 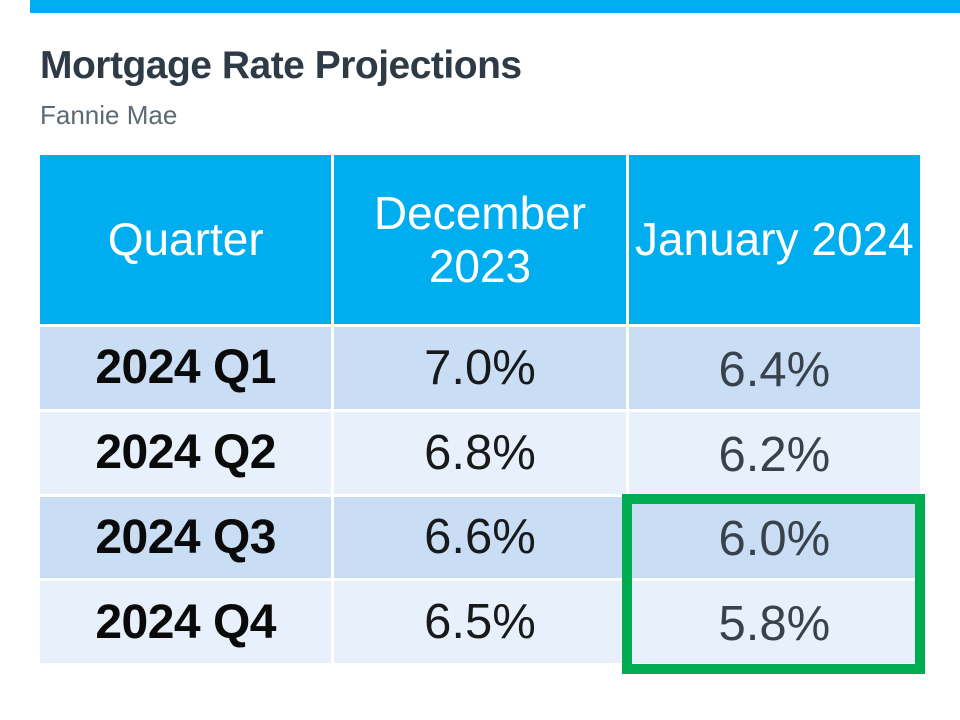 I want to click on cell-jan2024-2024q3: 6.0%, so click(x=774, y=537).